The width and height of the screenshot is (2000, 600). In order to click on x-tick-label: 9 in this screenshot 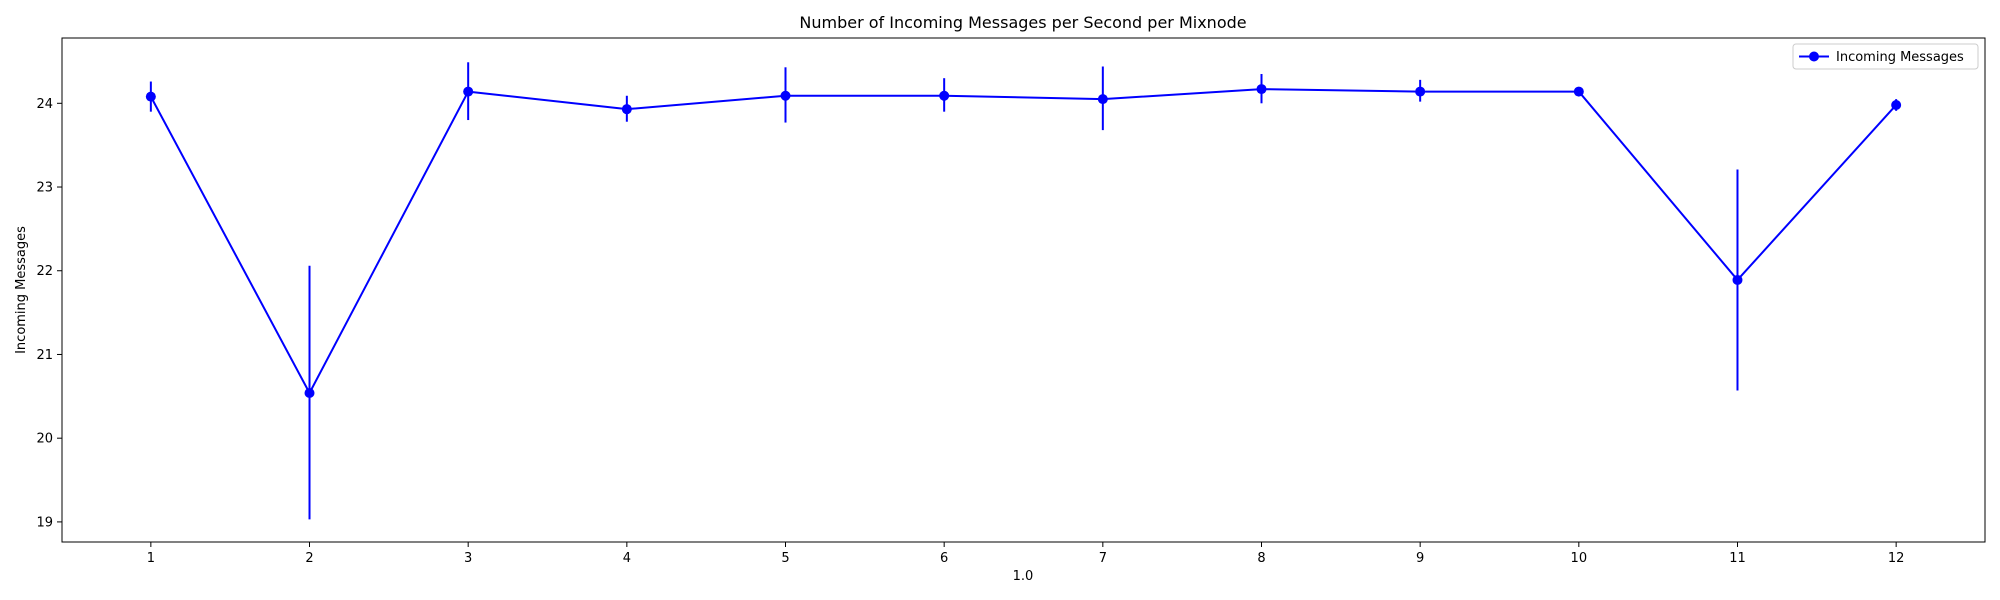, I will do `click(1420, 558)`.